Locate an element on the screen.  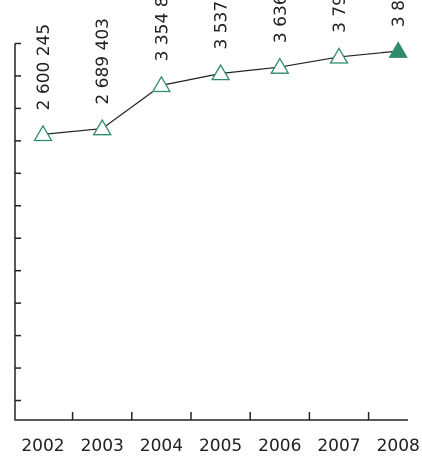
x-tick-label: 2007 is located at coordinates (338, 446).